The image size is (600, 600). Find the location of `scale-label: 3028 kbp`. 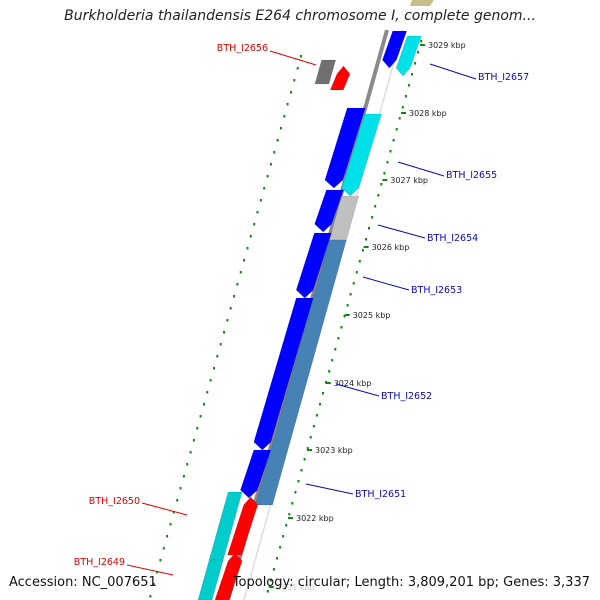

scale-label: 3028 kbp is located at coordinates (428, 113).